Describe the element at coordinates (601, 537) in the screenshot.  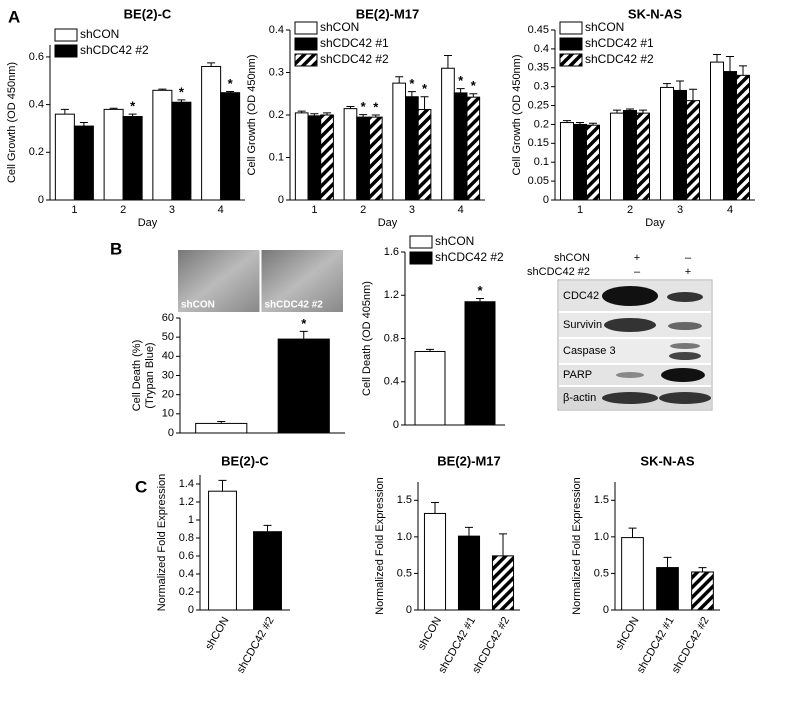
I see `y-tick-label: 1.0` at that location.